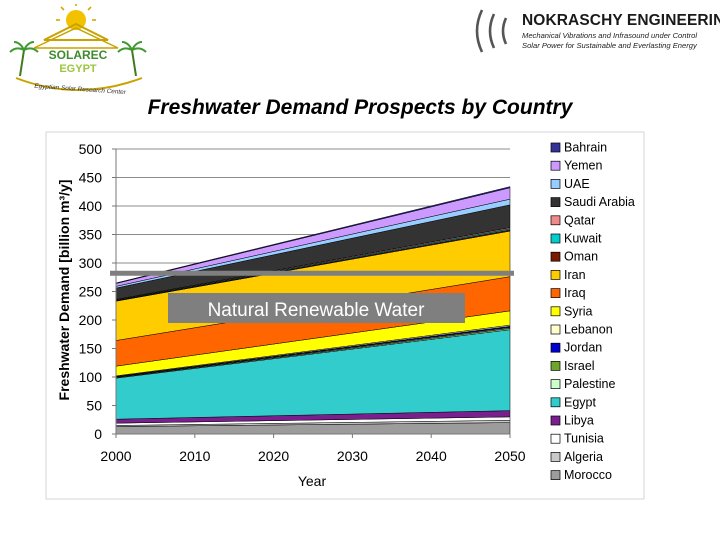 The height and width of the screenshot is (540, 720). Describe the element at coordinates (91, 349) in the screenshot. I see `y-tick-150: 150` at that location.